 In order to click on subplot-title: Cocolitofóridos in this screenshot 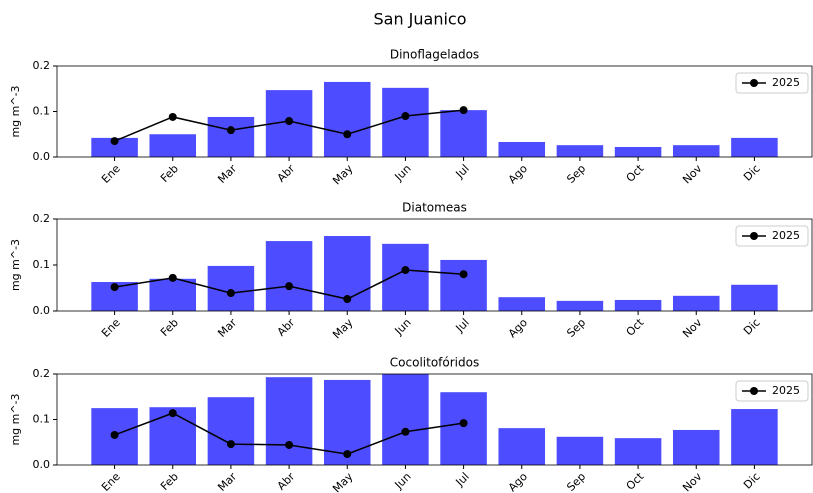, I will do `click(434, 363)`.